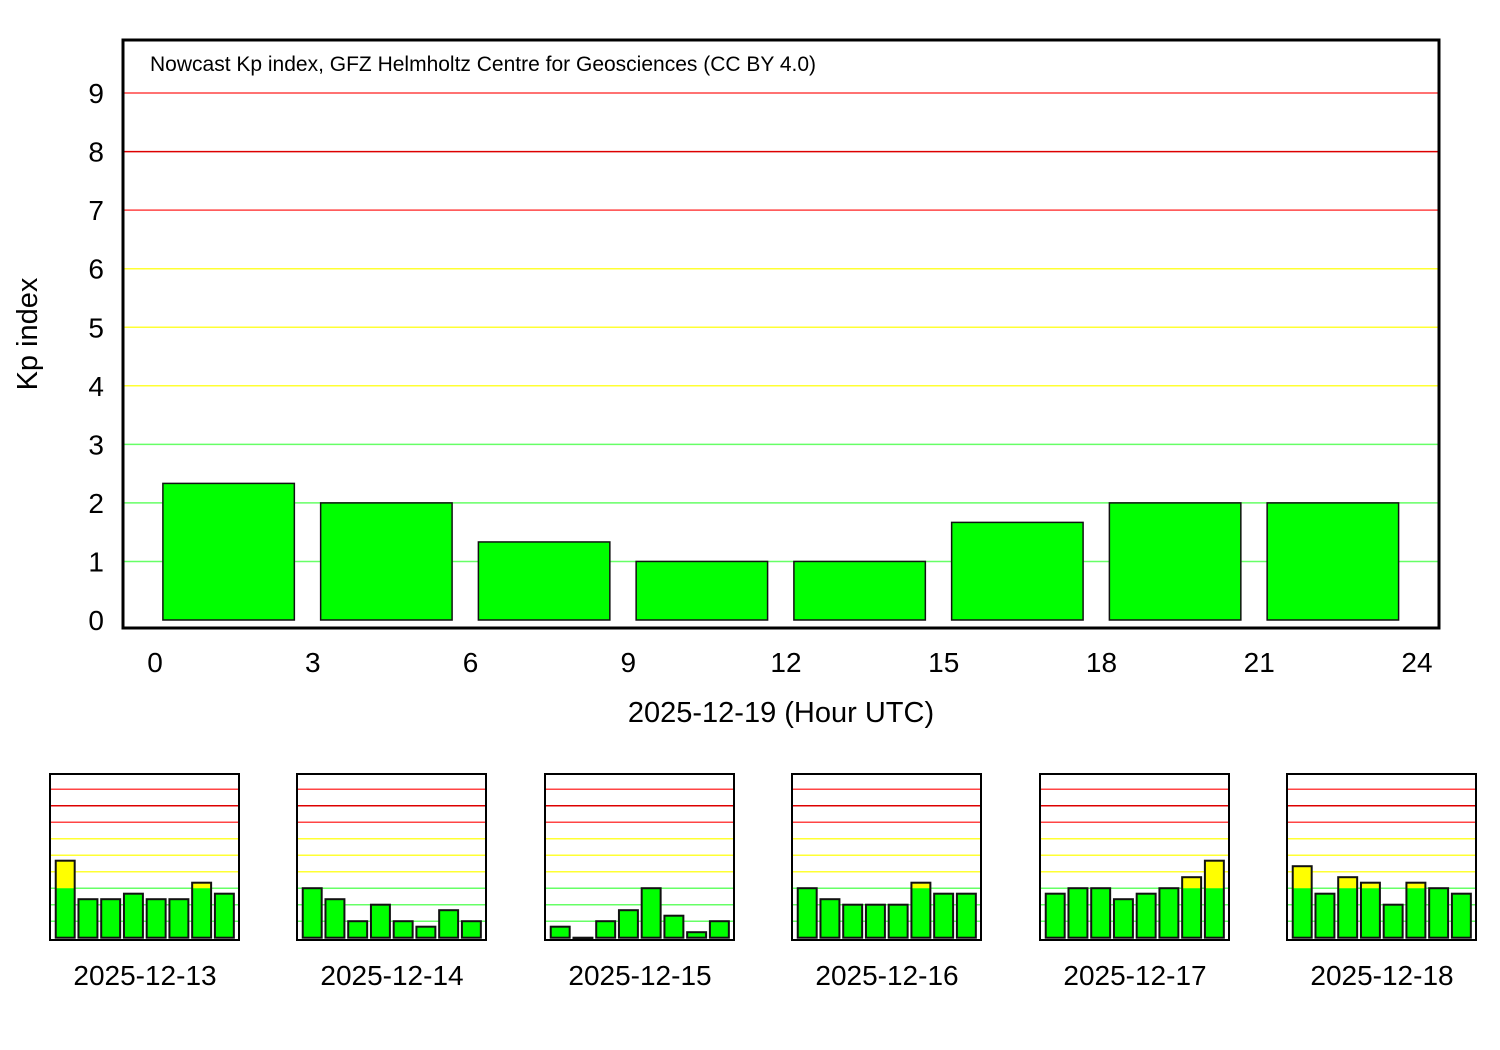 This screenshot has height=1050, width=1500. I want to click on y-tick-label: 1, so click(96, 561).